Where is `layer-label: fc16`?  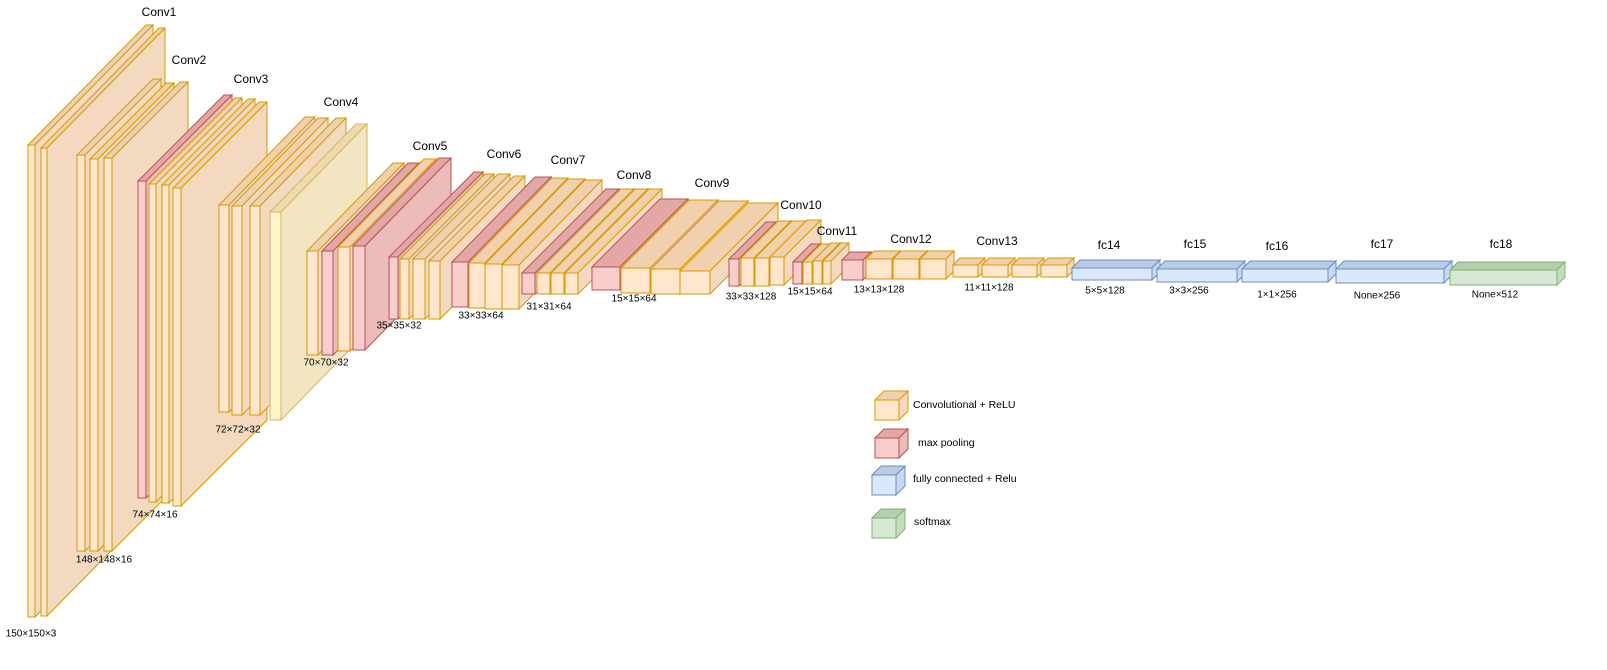 layer-label: fc16 is located at coordinates (1277, 246).